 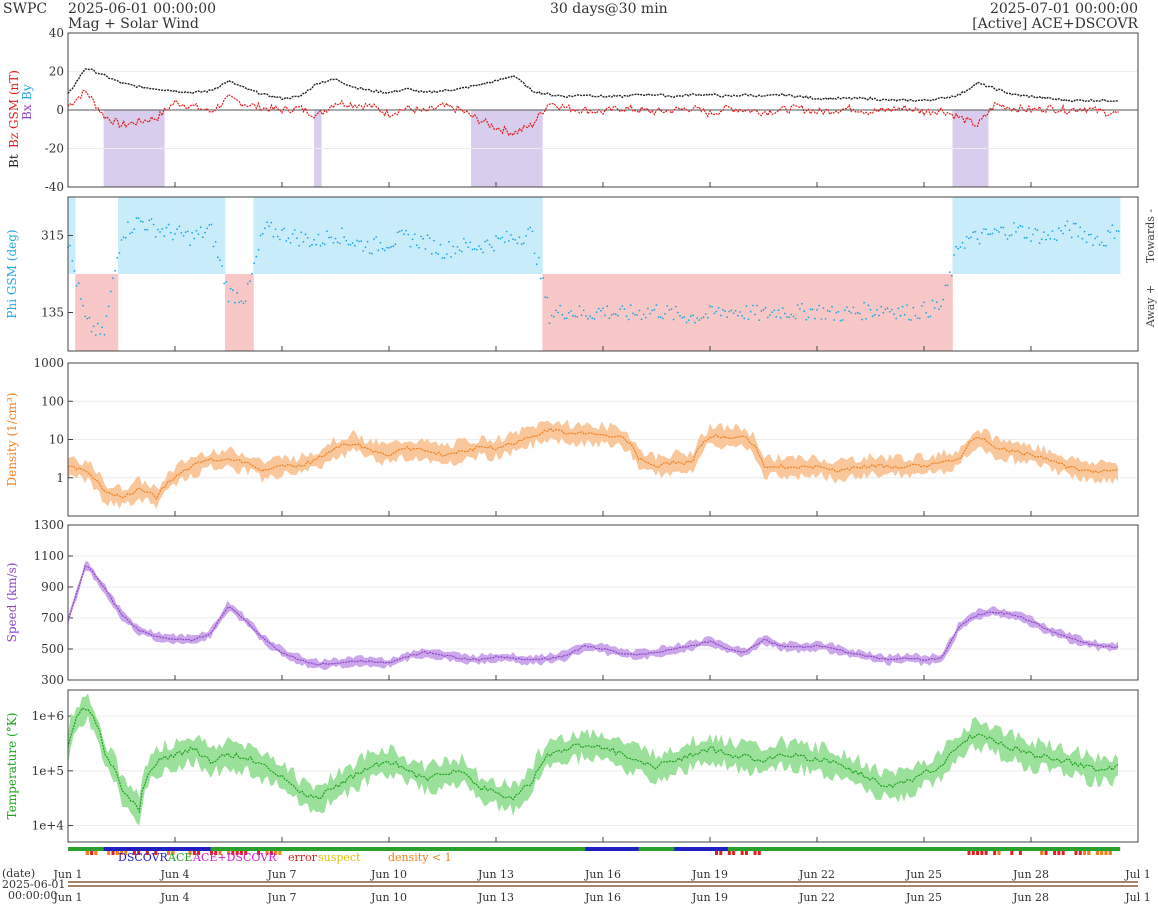 What do you see at coordinates (593, 113) in the screenshot?
I see `bz-series-line` at bounding box center [593, 113].